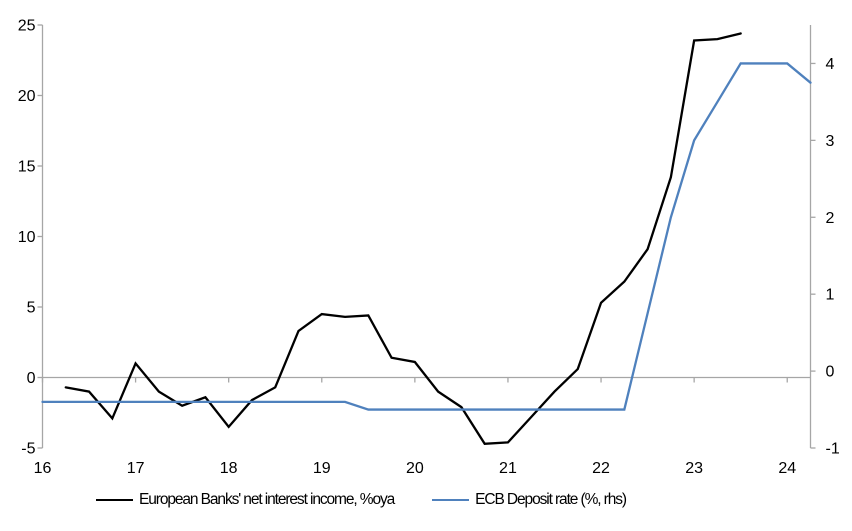 Image resolution: width=852 pixels, height=531 pixels. Describe the element at coordinates (322, 468) in the screenshot. I see `x-axis-label: 19` at that location.